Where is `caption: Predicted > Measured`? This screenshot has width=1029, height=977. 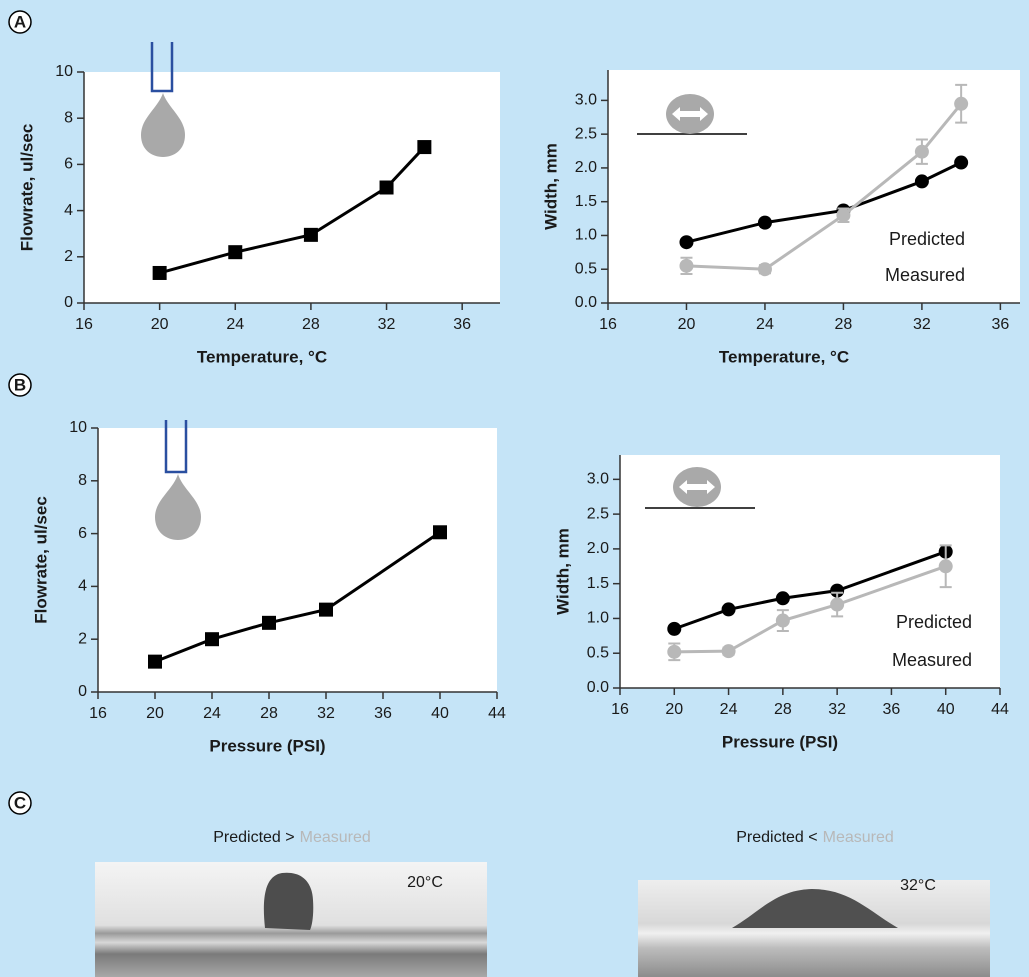
caption: Predicted > Measured is located at coordinates (292, 837).